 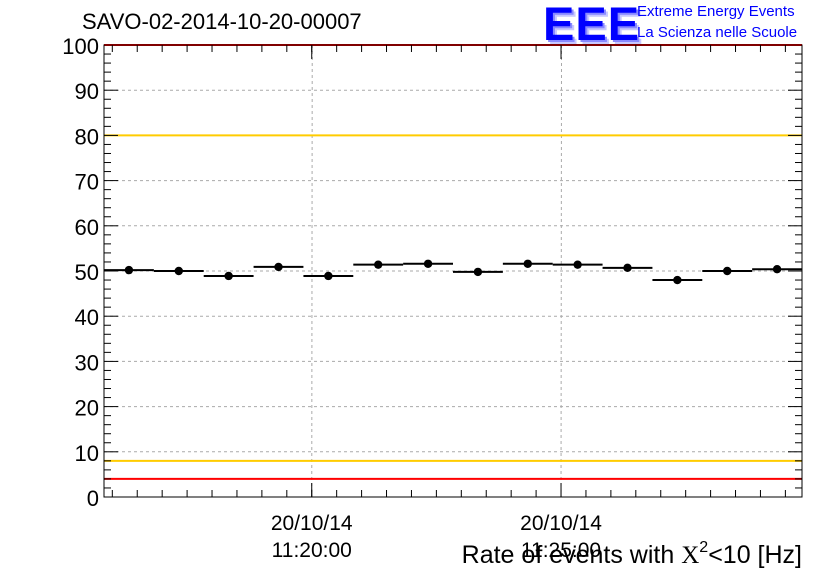 What do you see at coordinates (87, 272) in the screenshot?
I see `y-tick-label: 50` at bounding box center [87, 272].